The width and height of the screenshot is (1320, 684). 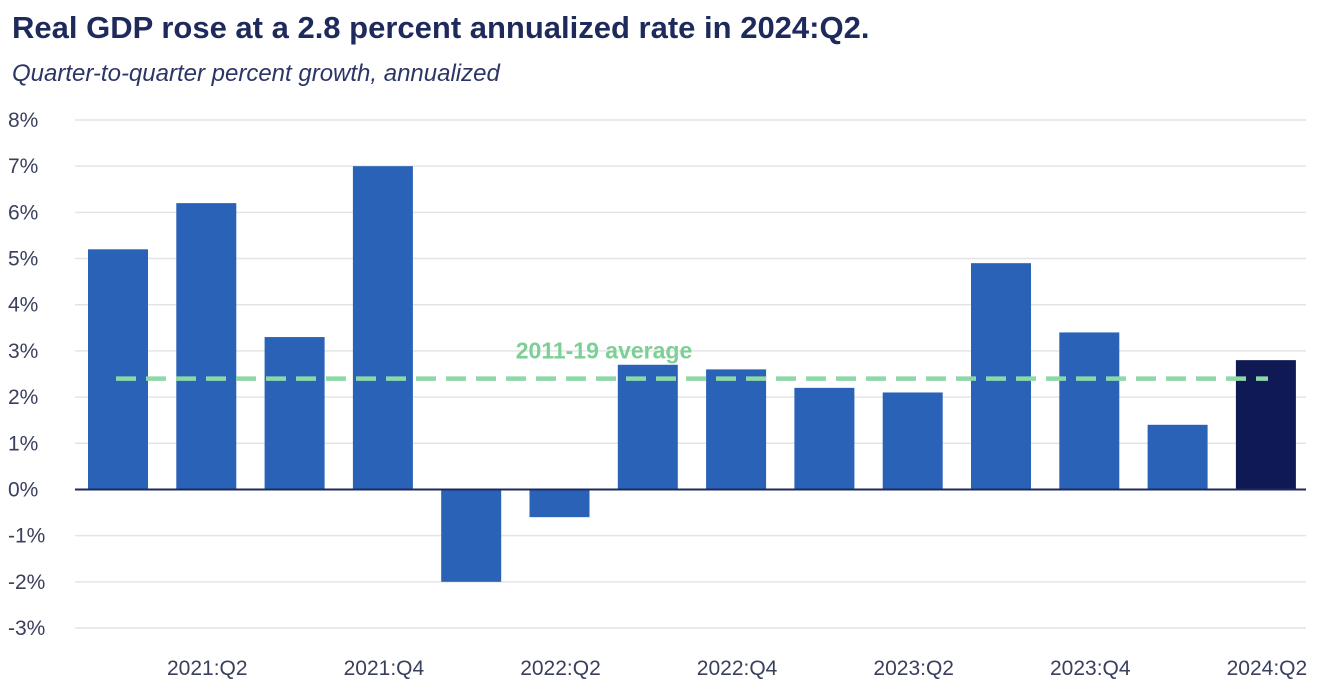 I want to click on x-tick-label: 2022:Q4, so click(x=737, y=668).